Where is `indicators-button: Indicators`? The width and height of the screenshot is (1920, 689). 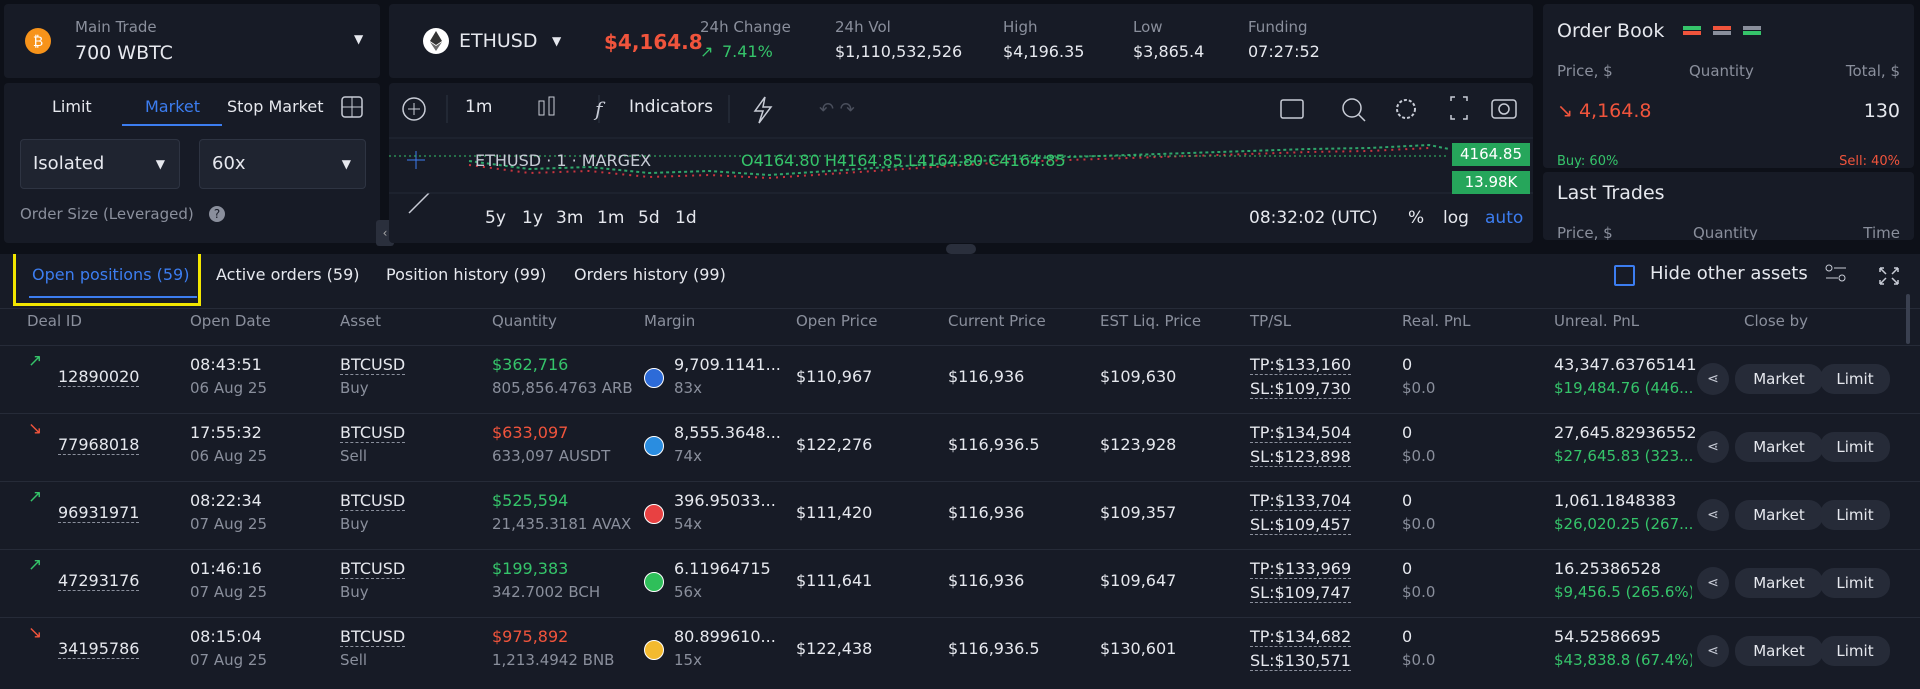 indicators-button: Indicators is located at coordinates (671, 107).